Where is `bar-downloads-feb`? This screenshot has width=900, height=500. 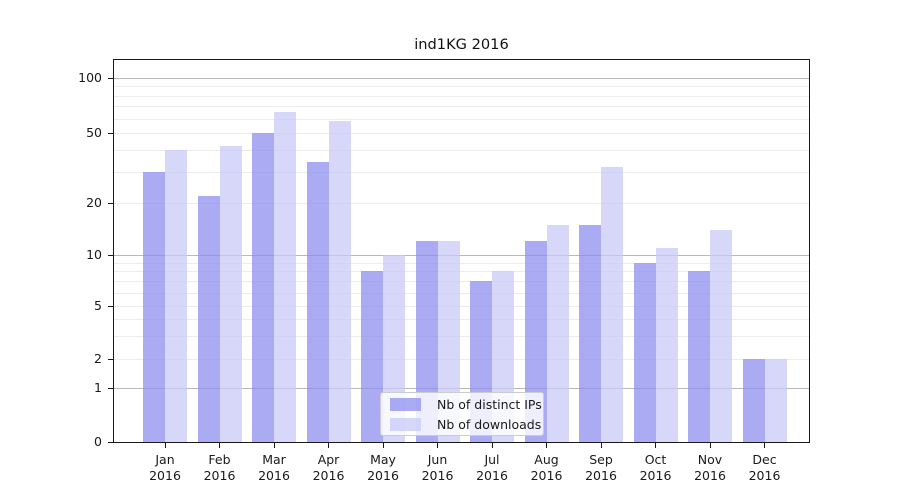 bar-downloads-feb is located at coordinates (230, 294).